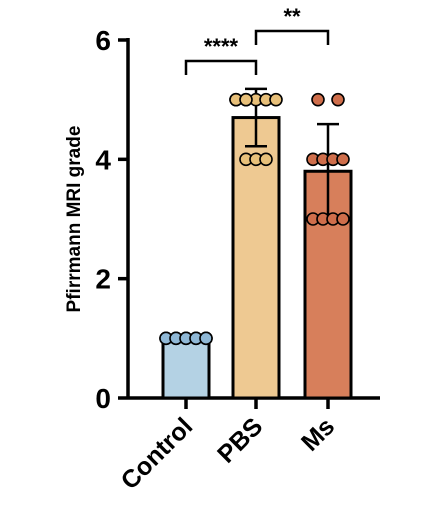 The width and height of the screenshot is (442, 530). Describe the element at coordinates (157, 453) in the screenshot. I see `x-tick-label-control: Control` at that location.